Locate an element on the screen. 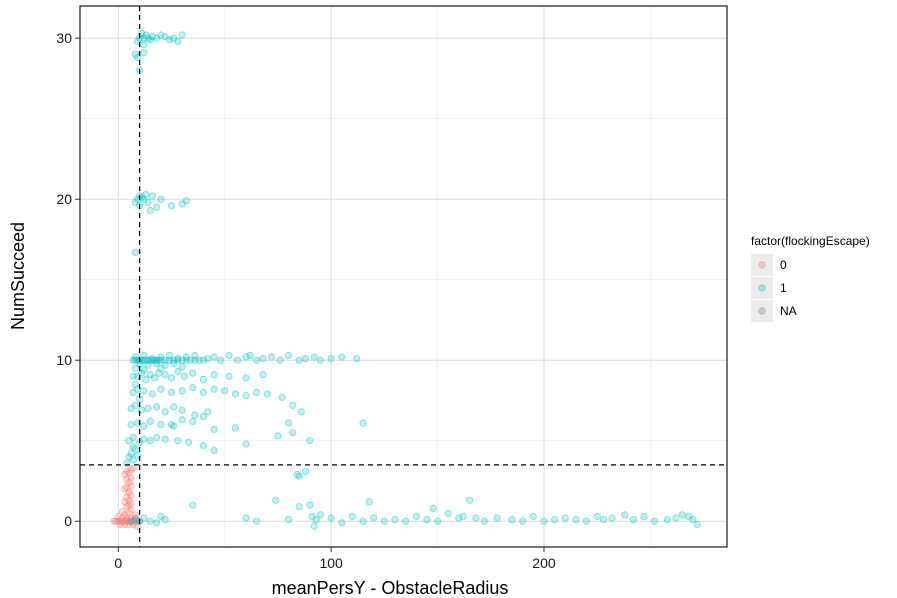 This screenshot has height=598, width=897. y-tick-label: 30 is located at coordinates (64, 38).